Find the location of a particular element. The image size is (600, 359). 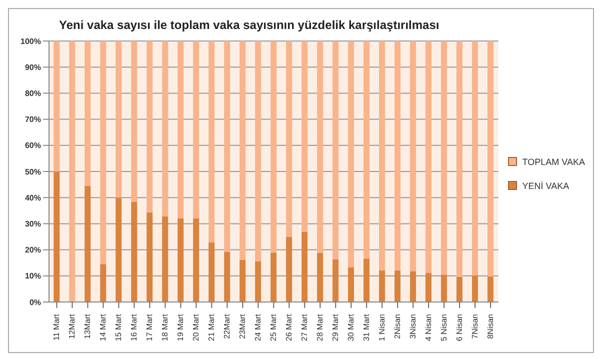

x-tick-label: 19 Mart is located at coordinates (181, 327).